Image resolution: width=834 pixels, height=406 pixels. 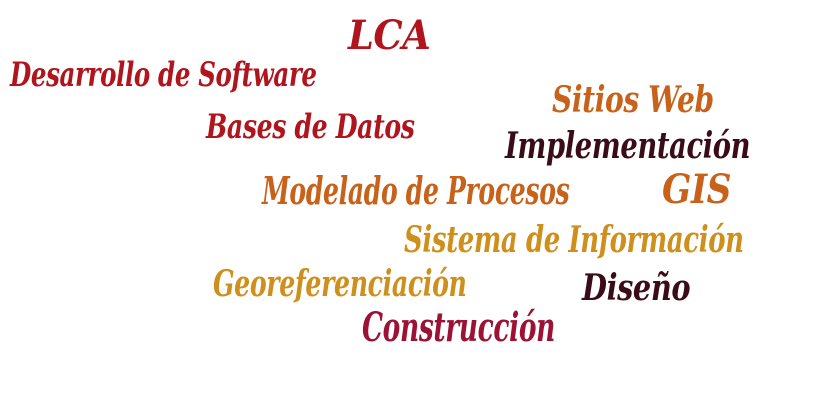 What do you see at coordinates (574, 240) in the screenshot?
I see `word-sistema-de-informacion: Sistema de Información` at bounding box center [574, 240].